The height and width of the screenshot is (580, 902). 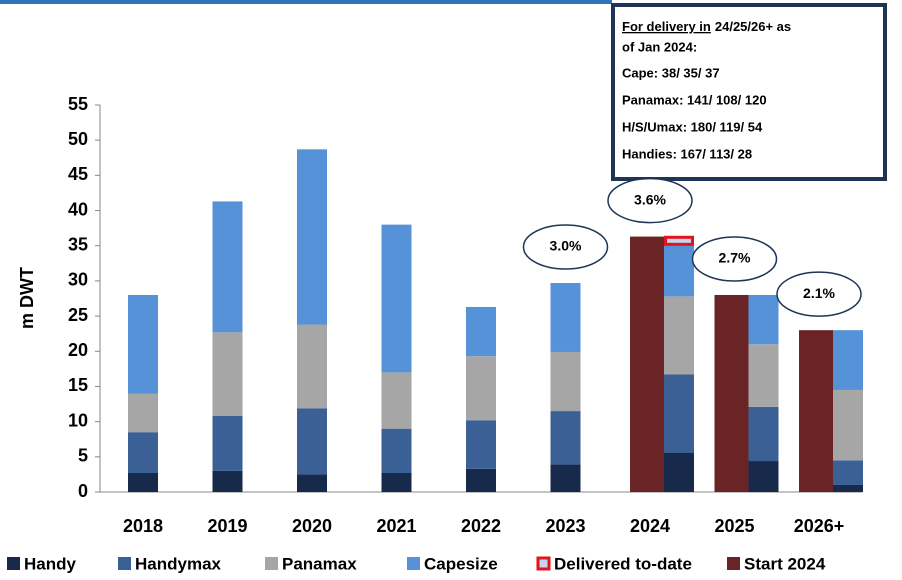 What do you see at coordinates (78, 350) in the screenshot?
I see `y-tick-label: 20` at bounding box center [78, 350].